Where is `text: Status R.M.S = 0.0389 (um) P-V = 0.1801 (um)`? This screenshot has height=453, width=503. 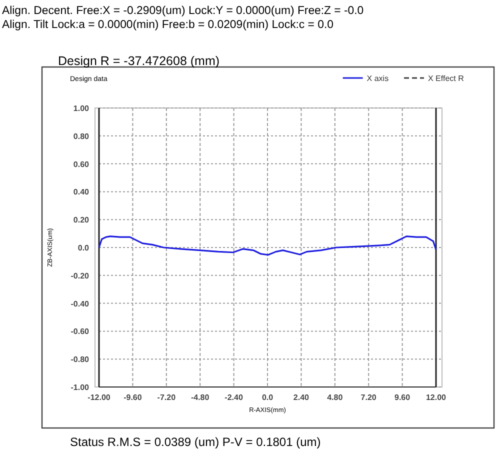
text: Status R.M.S = 0.0389 (um) P-V = 0.1801 (um) is located at coordinates (195, 442).